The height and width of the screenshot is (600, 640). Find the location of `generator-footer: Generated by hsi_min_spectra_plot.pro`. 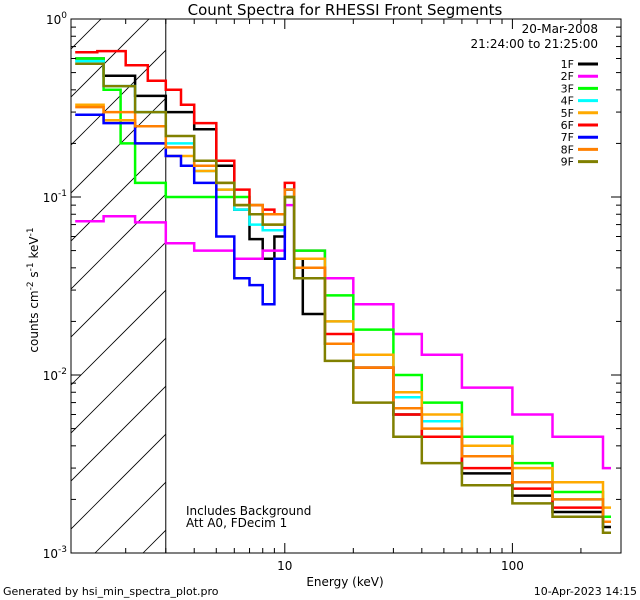

generator-footer: Generated by hsi_min_spectra_plot.pro is located at coordinates (111, 591).